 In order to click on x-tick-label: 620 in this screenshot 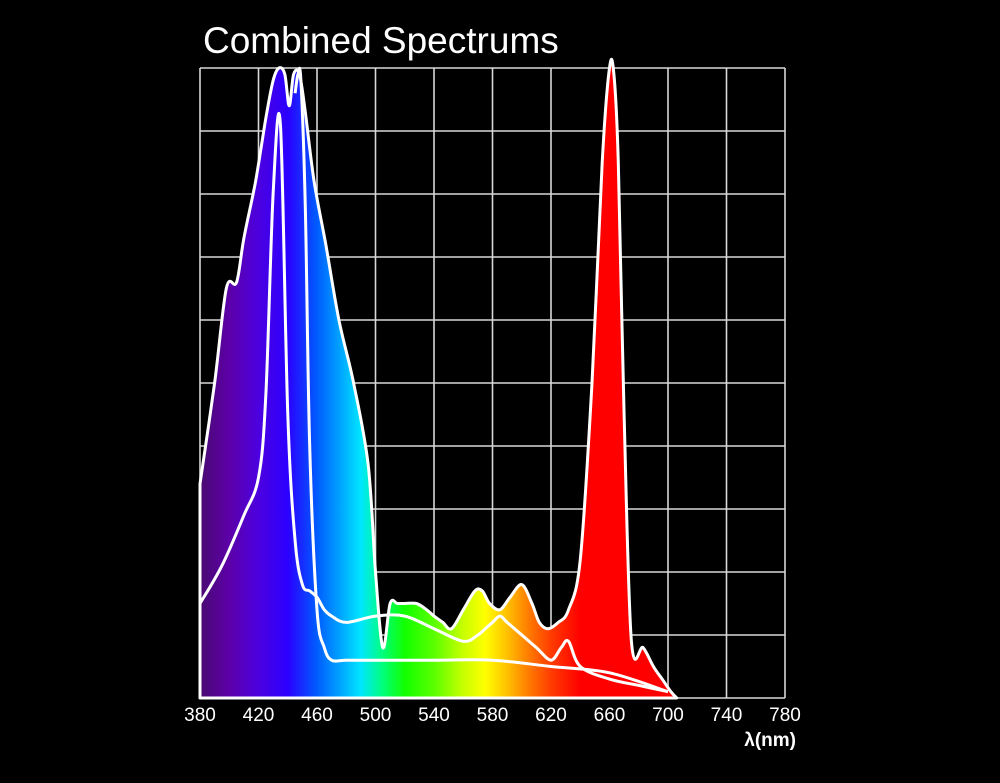, I will do `click(551, 715)`.